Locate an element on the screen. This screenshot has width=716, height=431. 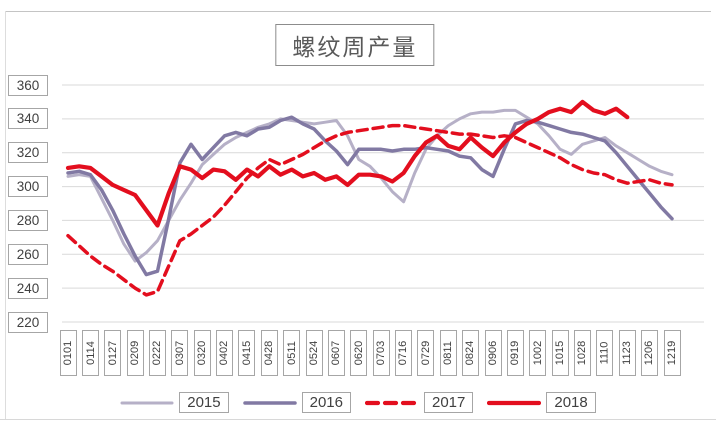
x-tick-label: 0716 is located at coordinates (404, 353).